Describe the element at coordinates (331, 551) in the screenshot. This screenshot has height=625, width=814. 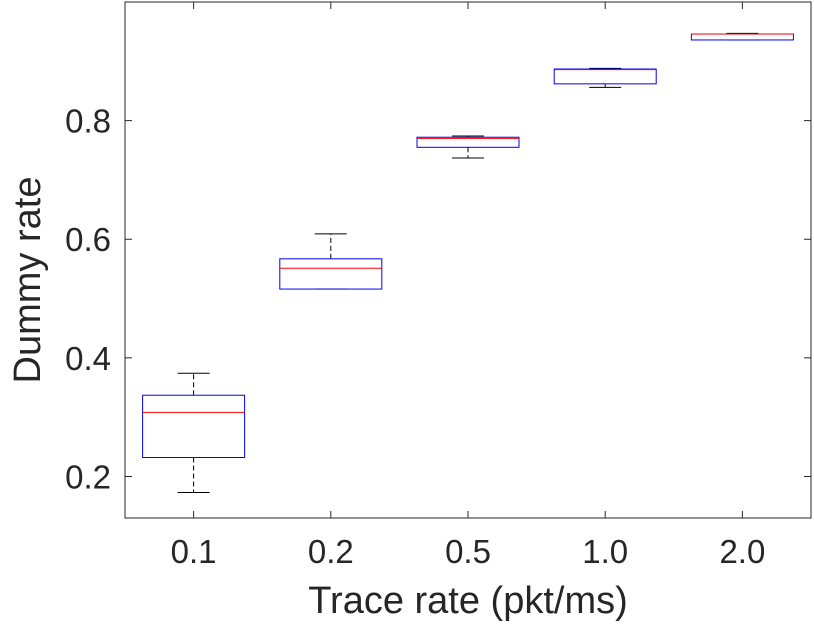
I see `x-tick-label: 0.2` at that location.